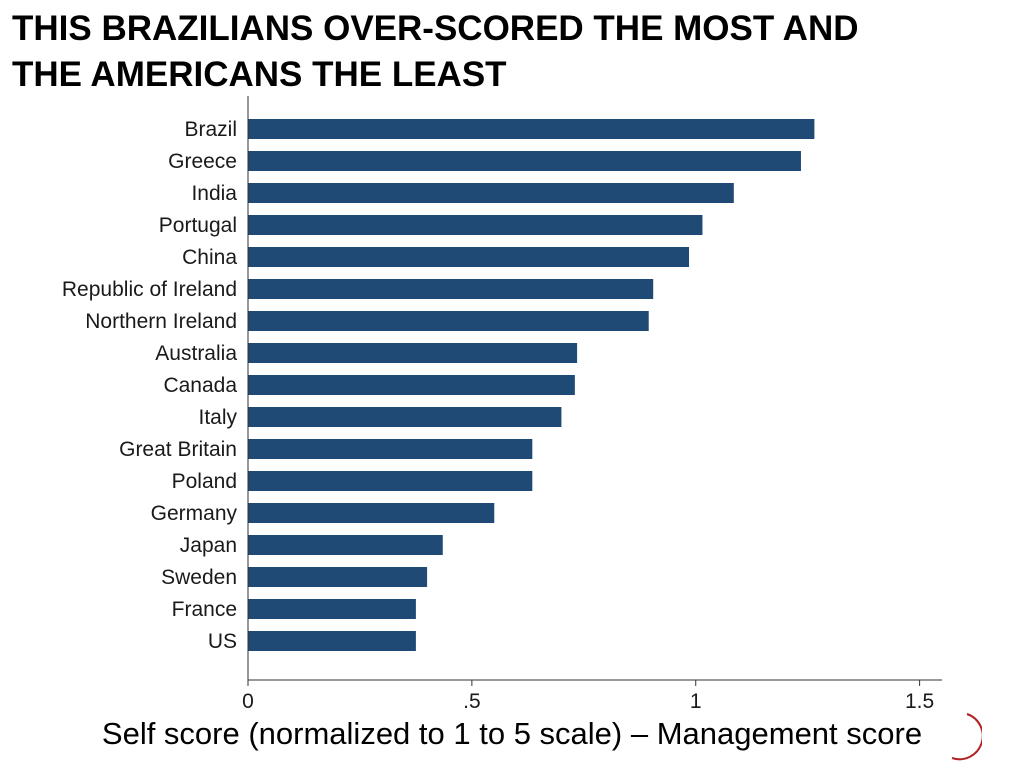 The width and height of the screenshot is (1024, 768). I want to click on bar-northern-ireland, so click(448, 321).